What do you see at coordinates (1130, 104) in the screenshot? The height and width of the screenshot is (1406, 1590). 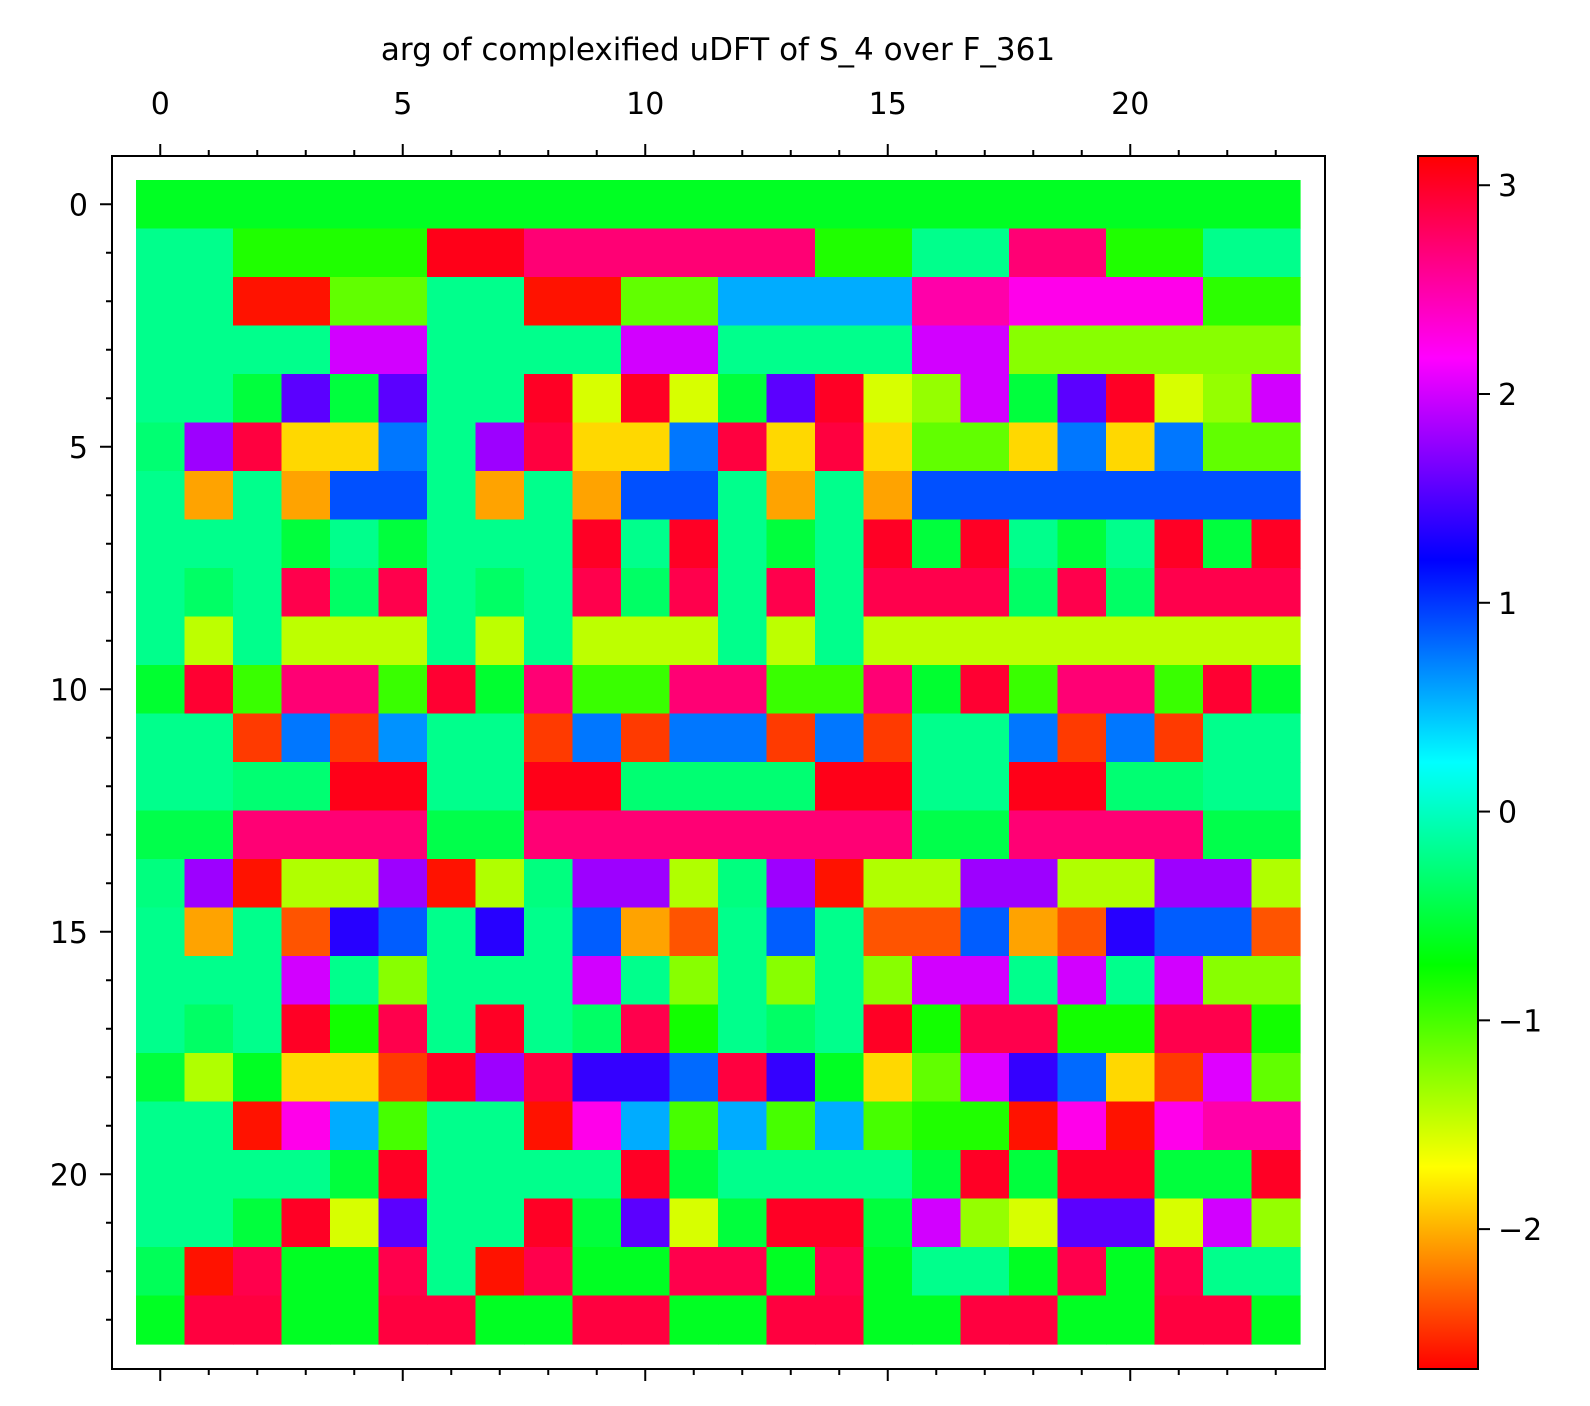 I see `x-tick-label: 20` at bounding box center [1130, 104].